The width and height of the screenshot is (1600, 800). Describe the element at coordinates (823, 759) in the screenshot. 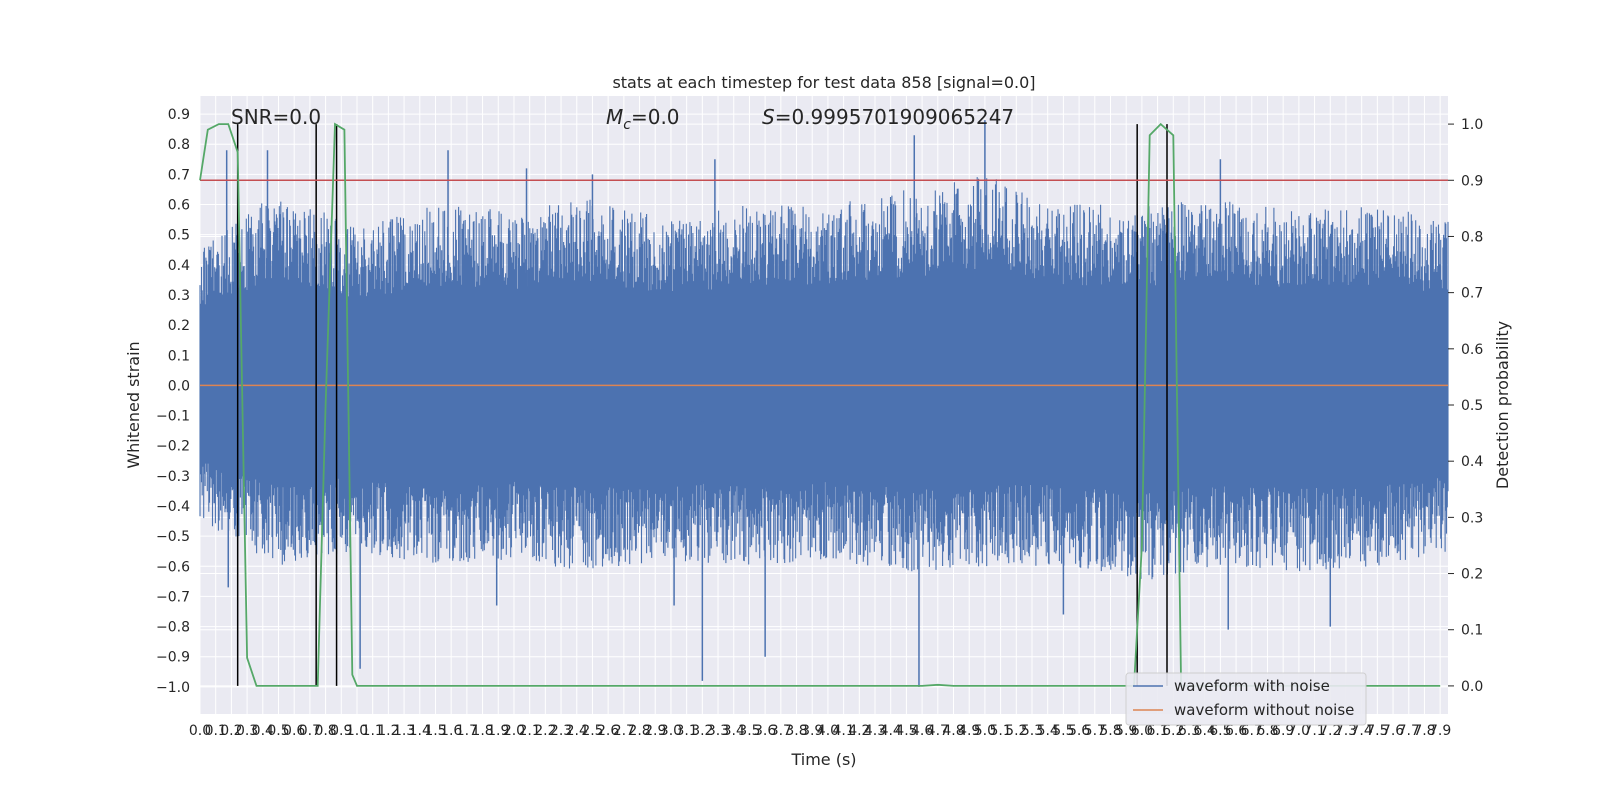

I see `x-axis-label: Time (s)` at that location.